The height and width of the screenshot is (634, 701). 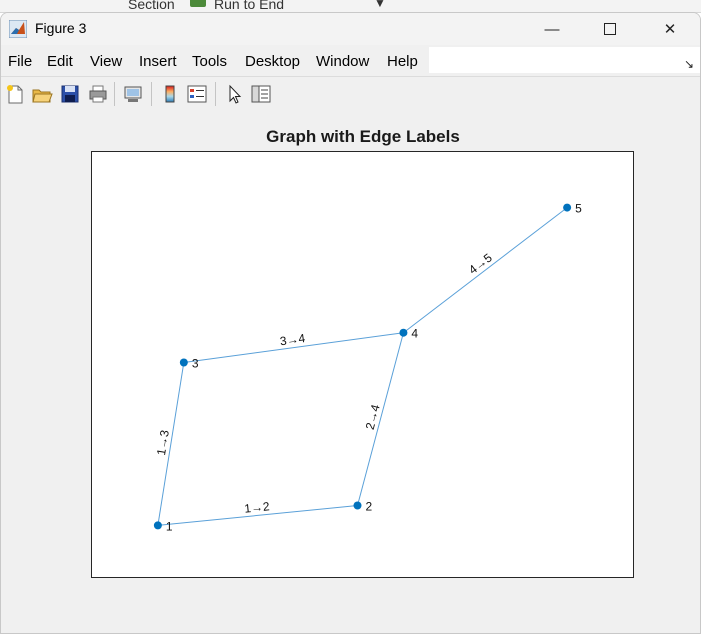 I want to click on print-icon, so click(x=98, y=94).